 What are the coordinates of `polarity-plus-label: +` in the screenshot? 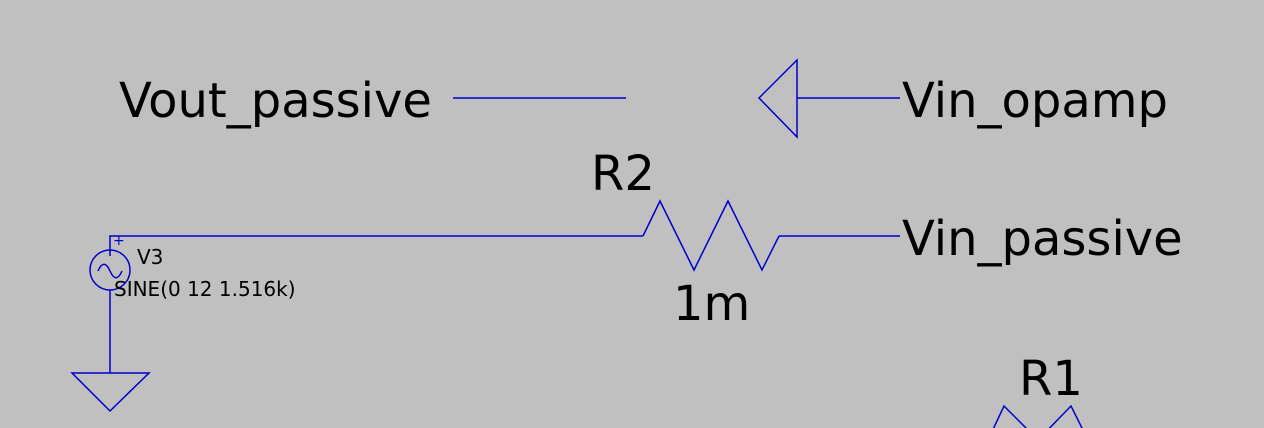 It's located at (119, 241).